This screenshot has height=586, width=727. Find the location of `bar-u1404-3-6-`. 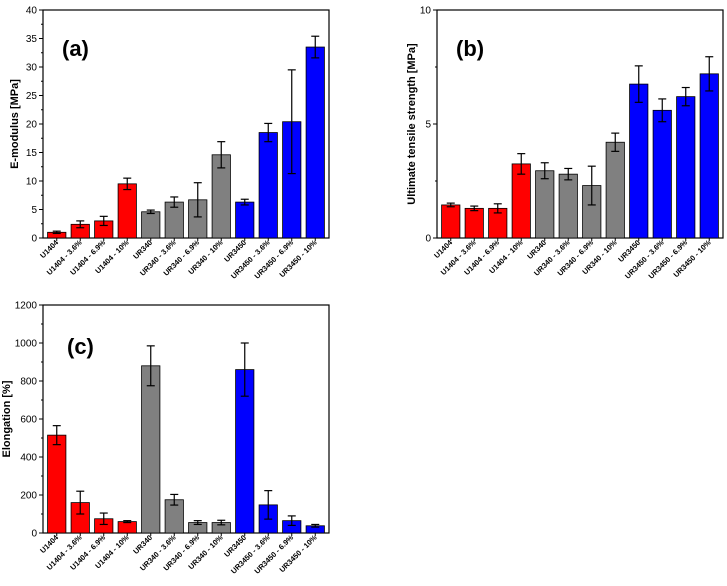

bar-u1404-3-6- is located at coordinates (474, 223).